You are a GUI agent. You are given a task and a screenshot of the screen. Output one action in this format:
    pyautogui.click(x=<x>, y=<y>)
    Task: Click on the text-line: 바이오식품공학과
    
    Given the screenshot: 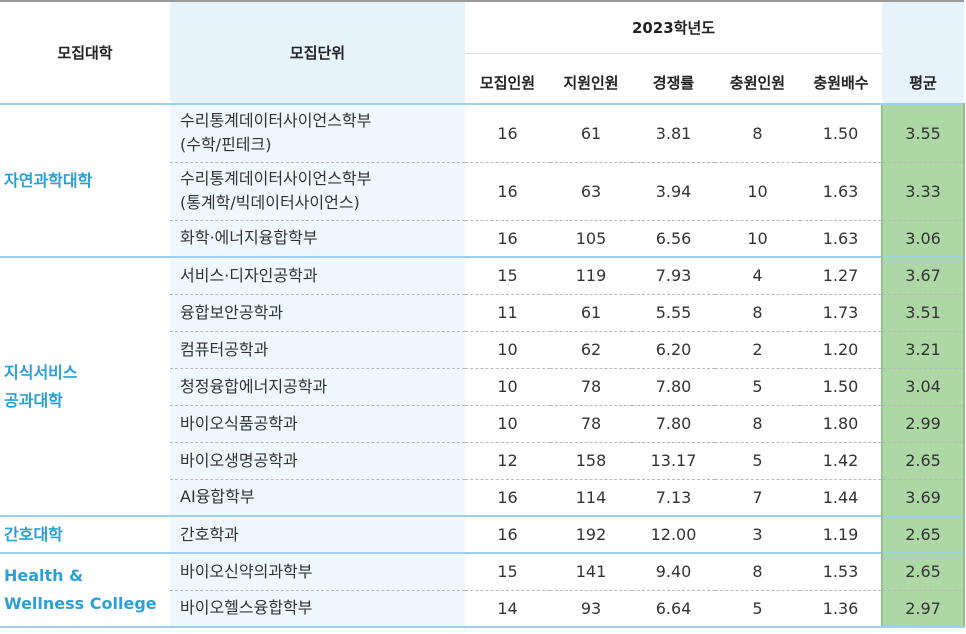 What is the action you would take?
    pyautogui.click(x=239, y=423)
    